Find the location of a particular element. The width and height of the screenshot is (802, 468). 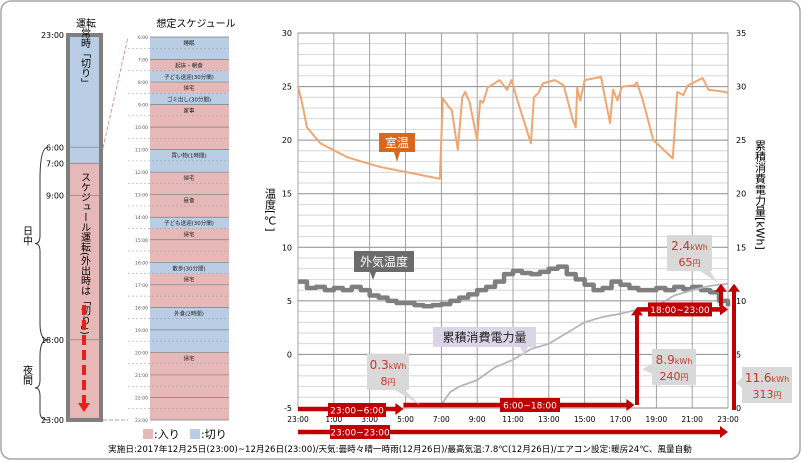

evening-callout-kwh-unit: kWh is located at coordinates (699, 247).